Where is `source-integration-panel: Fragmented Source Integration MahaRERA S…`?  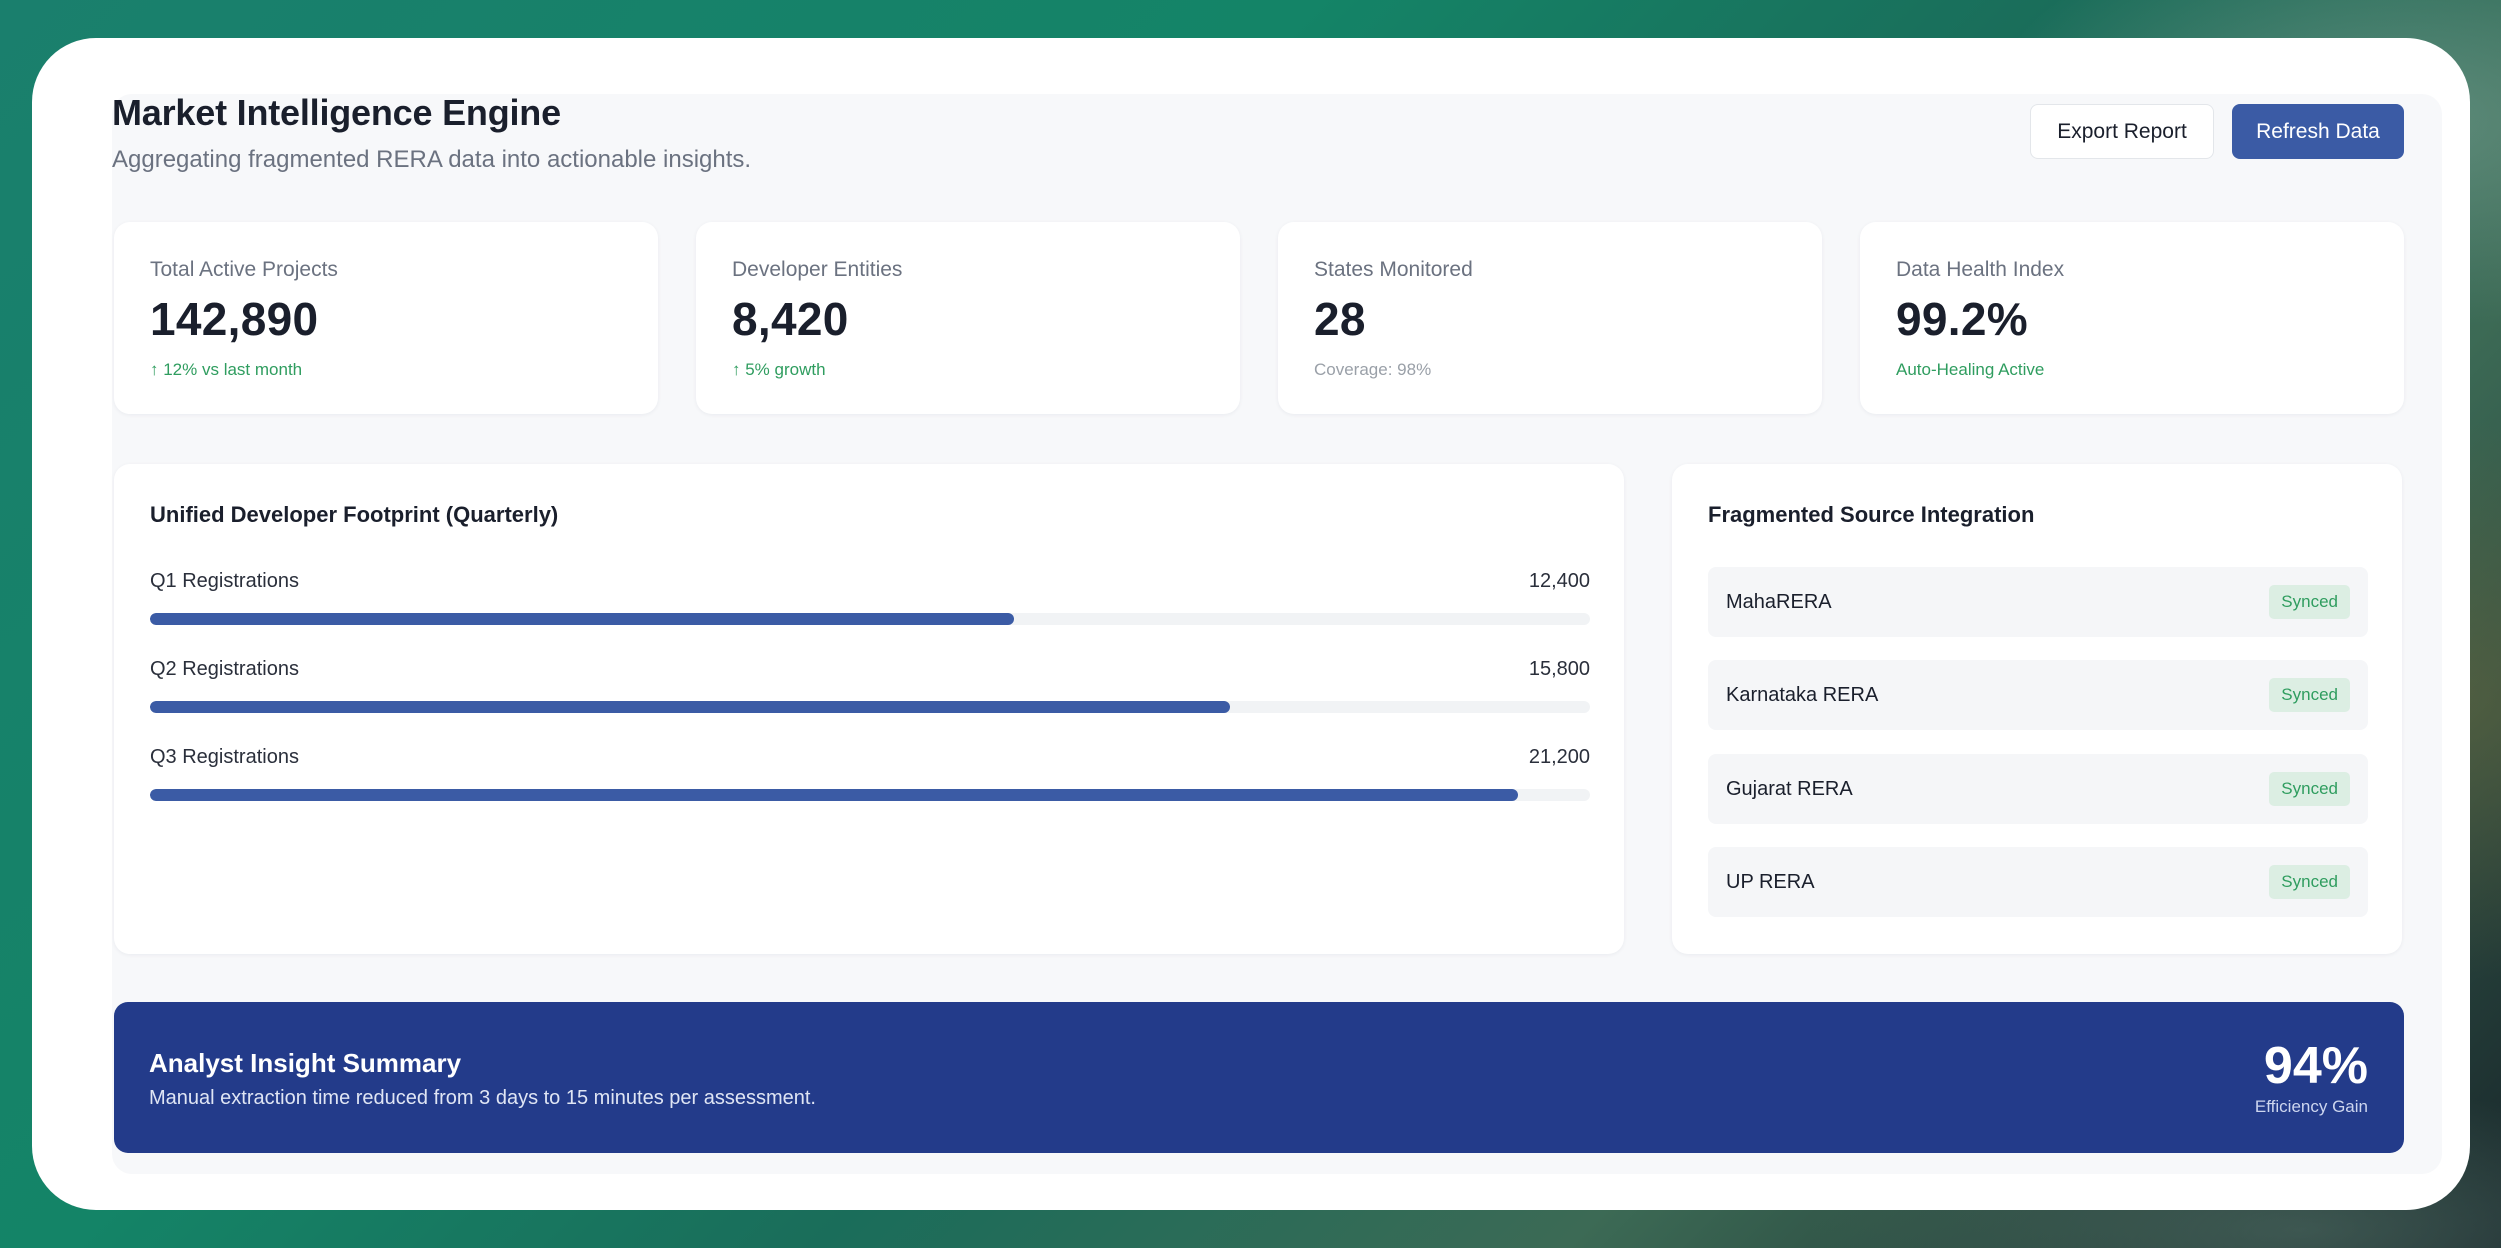 source-integration-panel: Fragmented Source Integration MahaRERA S… is located at coordinates (2037, 709).